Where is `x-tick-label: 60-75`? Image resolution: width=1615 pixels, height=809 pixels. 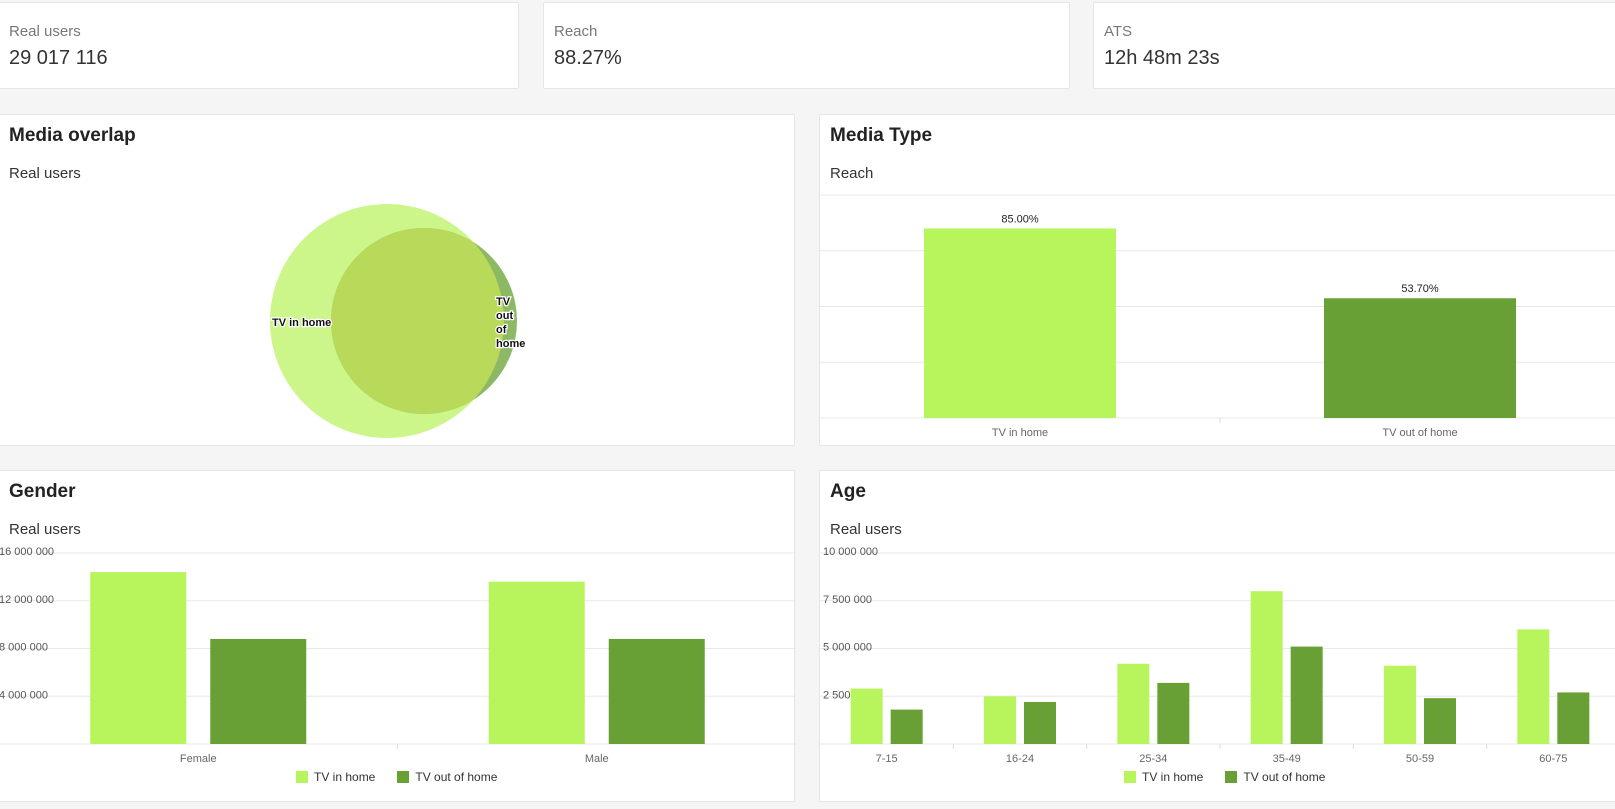
x-tick-label: 60-75 is located at coordinates (1553, 759).